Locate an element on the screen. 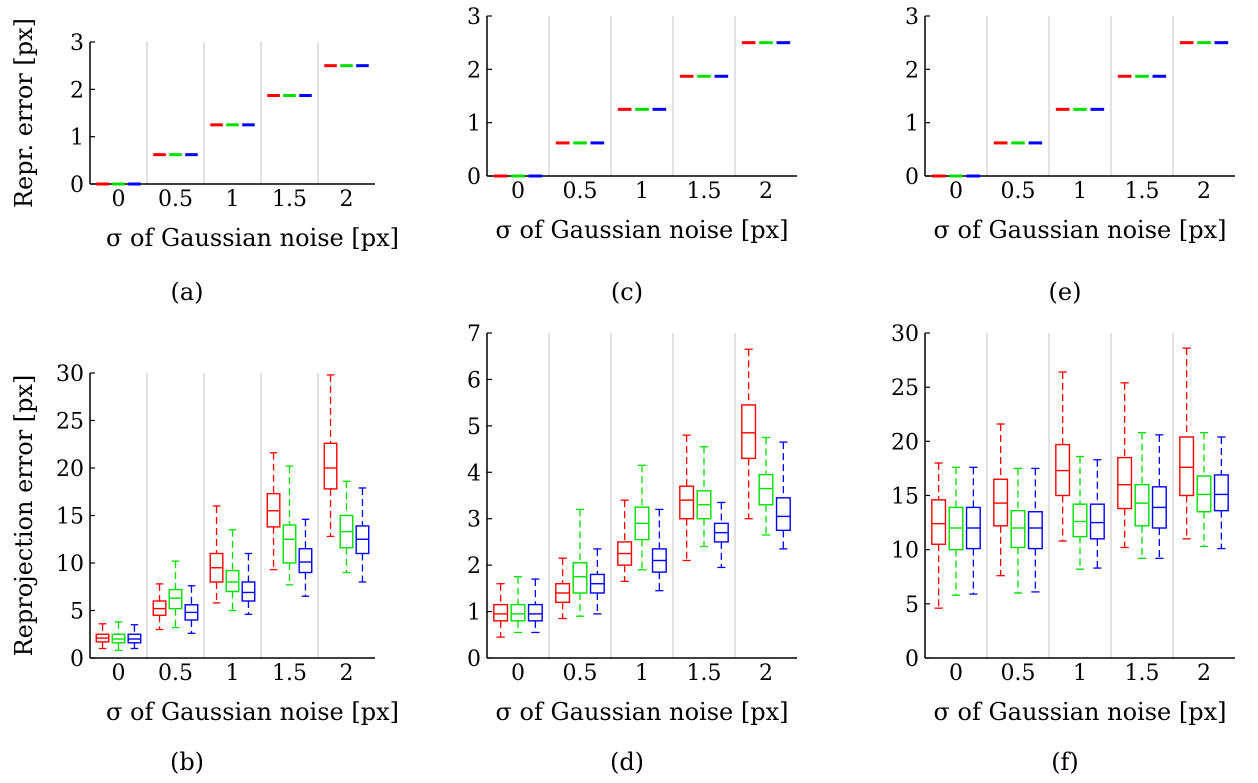  y-tick-label: 30 is located at coordinates (905, 334).